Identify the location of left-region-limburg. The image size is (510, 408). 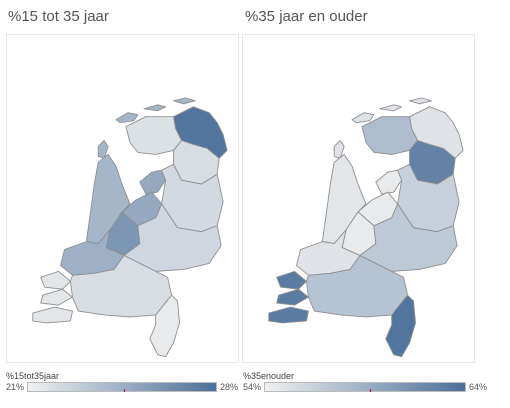
(164, 326).